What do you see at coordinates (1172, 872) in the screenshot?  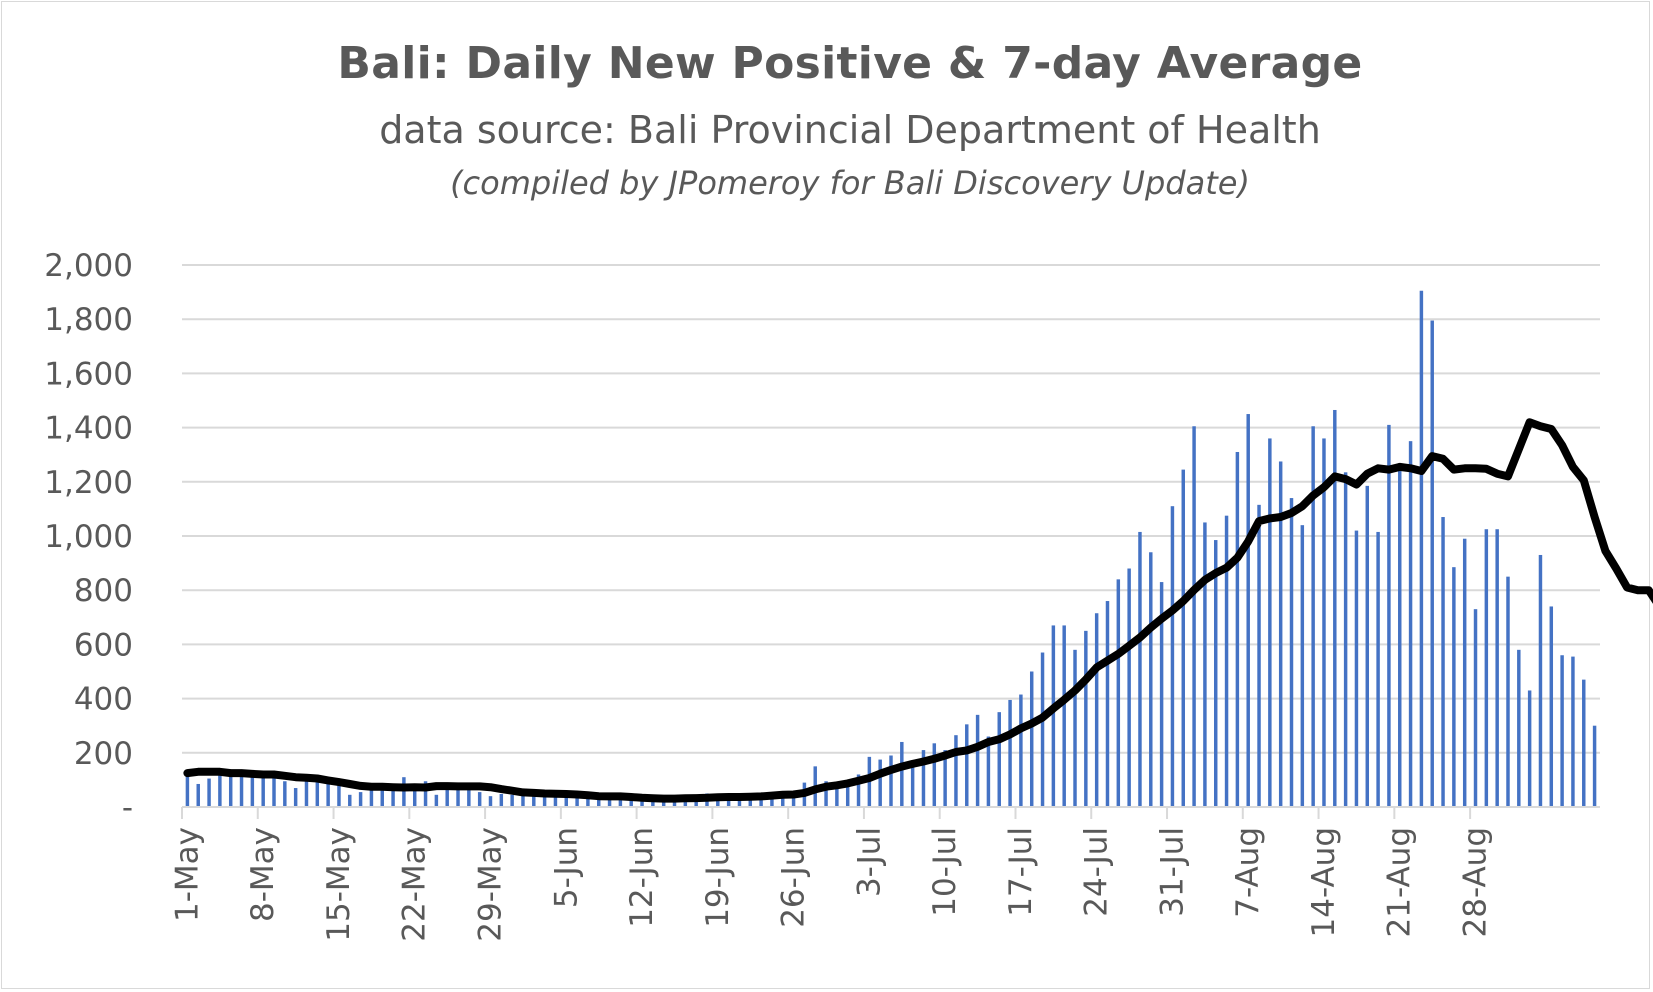 I see `x-tick-label: 31-Jul` at bounding box center [1172, 872].